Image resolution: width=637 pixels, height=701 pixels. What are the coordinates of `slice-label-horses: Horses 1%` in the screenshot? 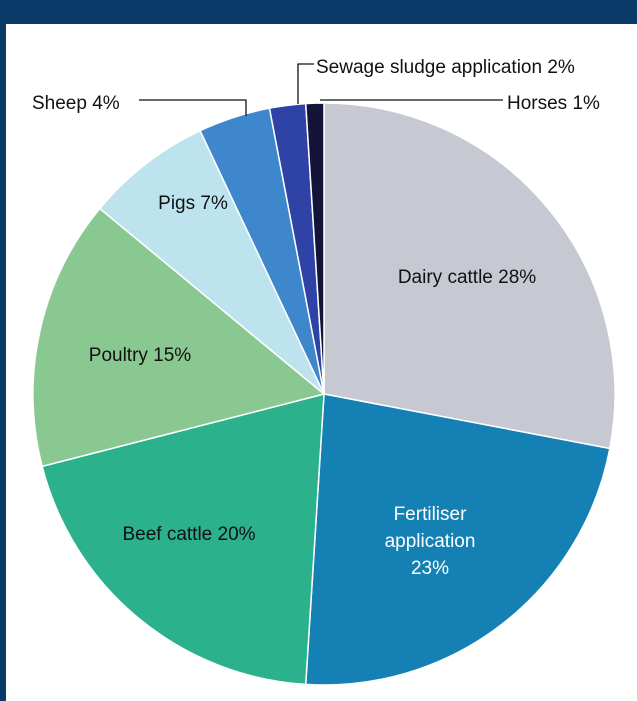 It's located at (553, 103).